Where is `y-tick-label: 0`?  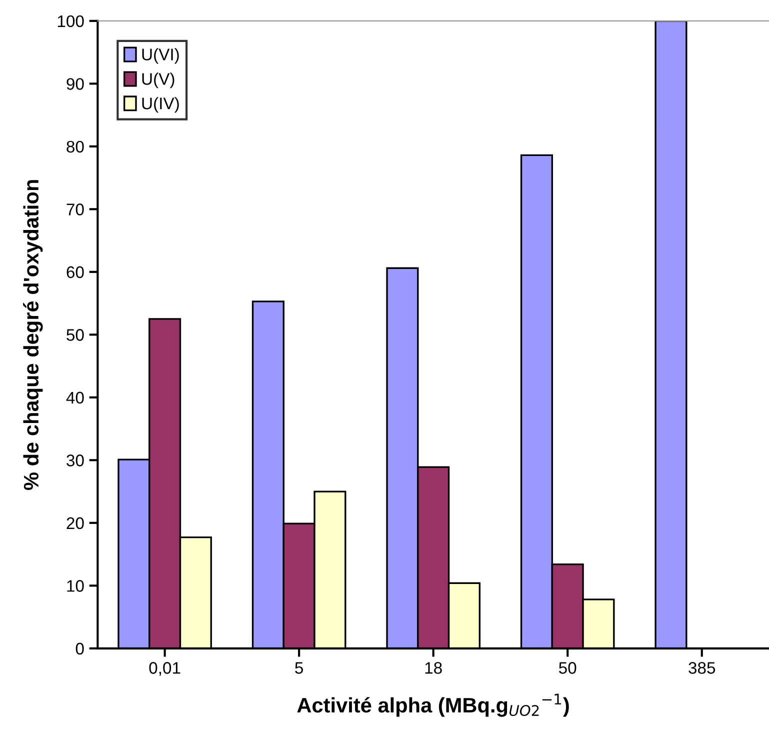 y-tick-label: 0 is located at coordinates (80, 648).